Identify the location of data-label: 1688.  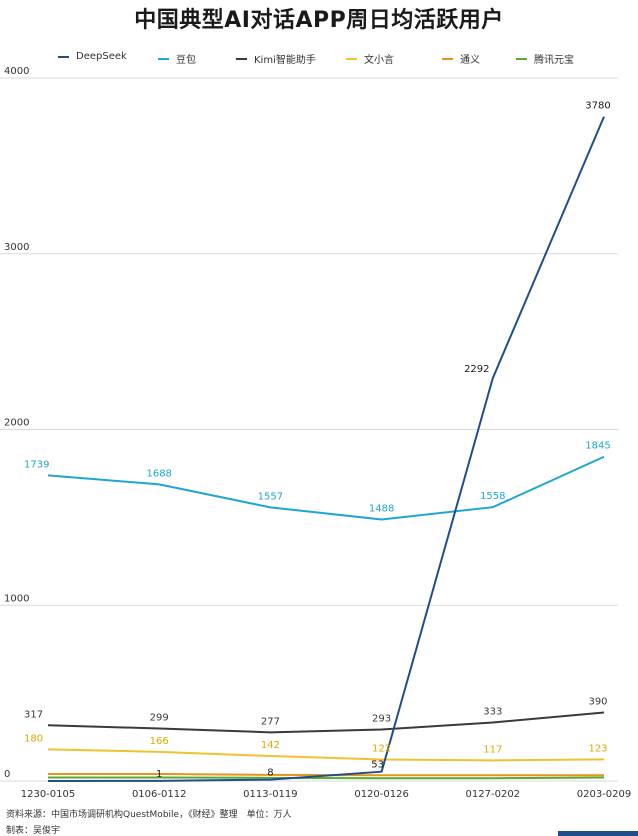
(158, 473).